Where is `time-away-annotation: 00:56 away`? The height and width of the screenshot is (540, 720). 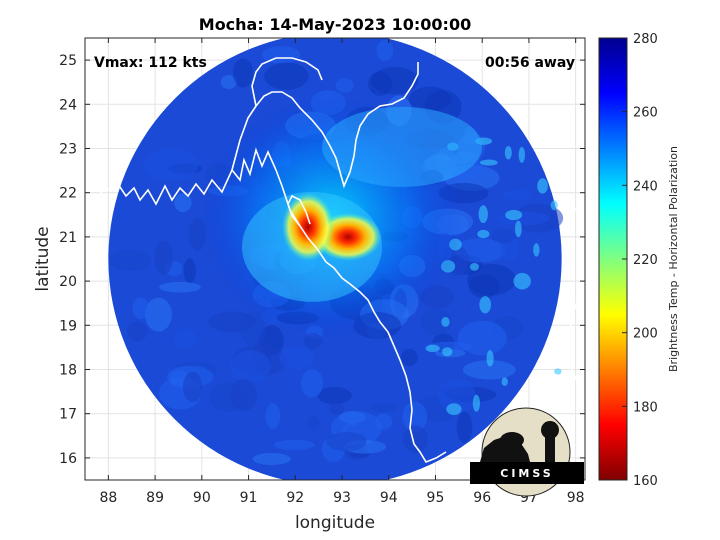 time-away-annotation: 00:56 away is located at coordinates (530, 63).